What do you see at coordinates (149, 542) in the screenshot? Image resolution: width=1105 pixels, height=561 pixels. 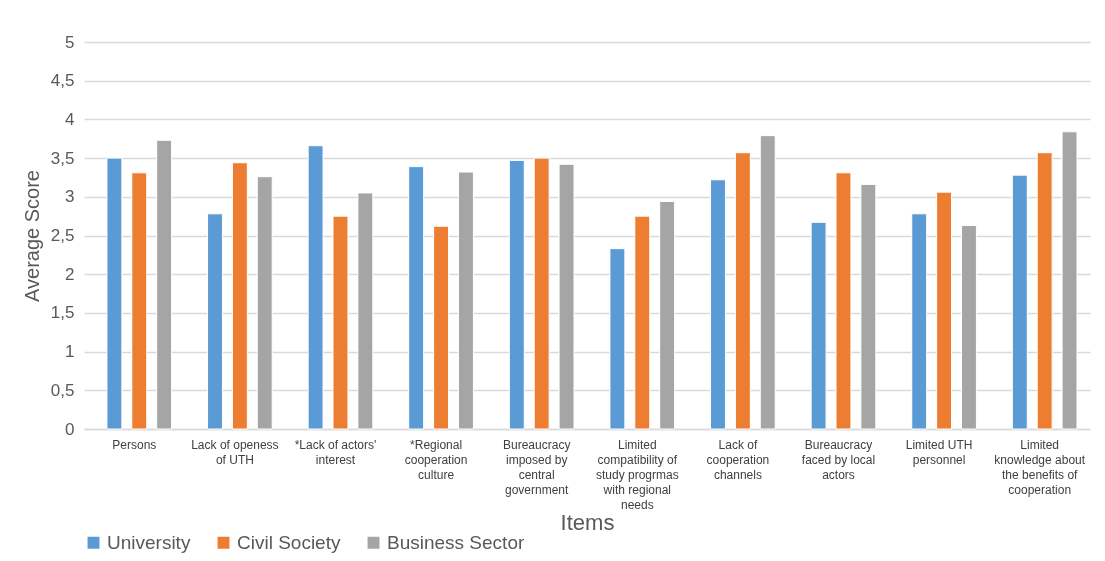 I see `legend-label: University` at bounding box center [149, 542].